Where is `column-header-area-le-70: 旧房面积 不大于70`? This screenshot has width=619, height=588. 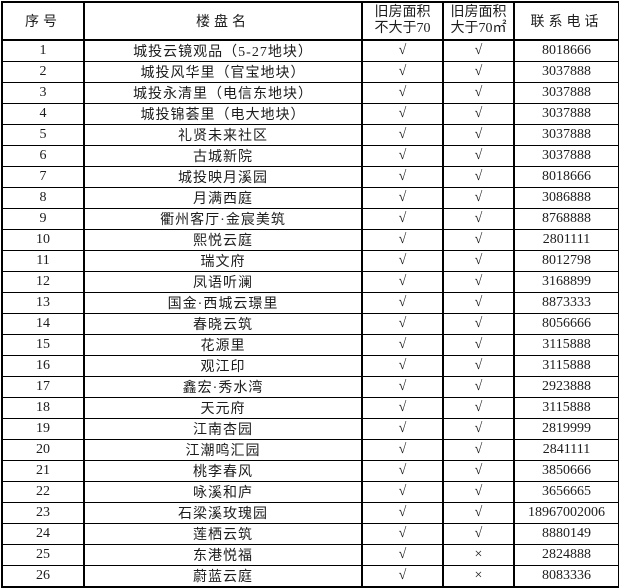
column-header-area-le-70: 旧房面积 不大于70 is located at coordinates (402, 21).